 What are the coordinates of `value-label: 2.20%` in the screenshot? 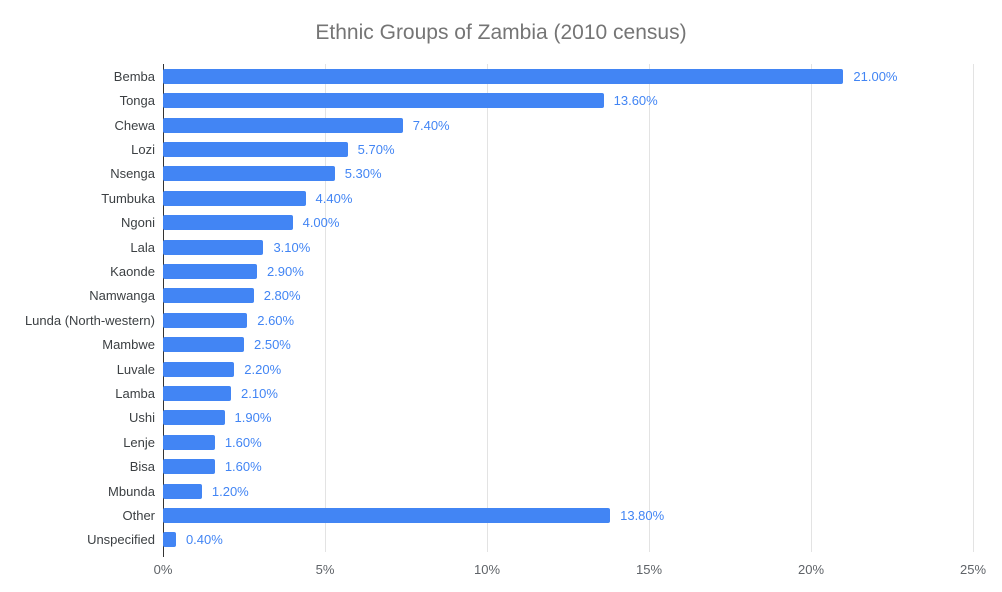 It's located at (263, 369).